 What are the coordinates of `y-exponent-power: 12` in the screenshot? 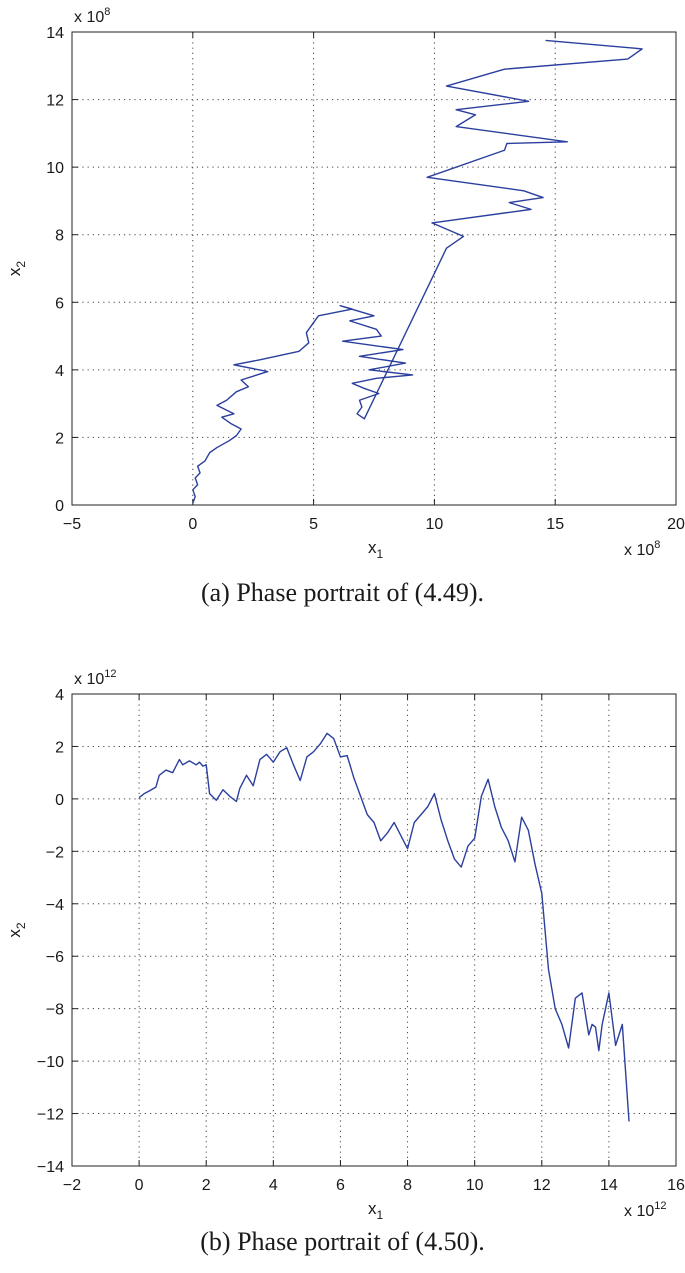 It's located at (110, 674).